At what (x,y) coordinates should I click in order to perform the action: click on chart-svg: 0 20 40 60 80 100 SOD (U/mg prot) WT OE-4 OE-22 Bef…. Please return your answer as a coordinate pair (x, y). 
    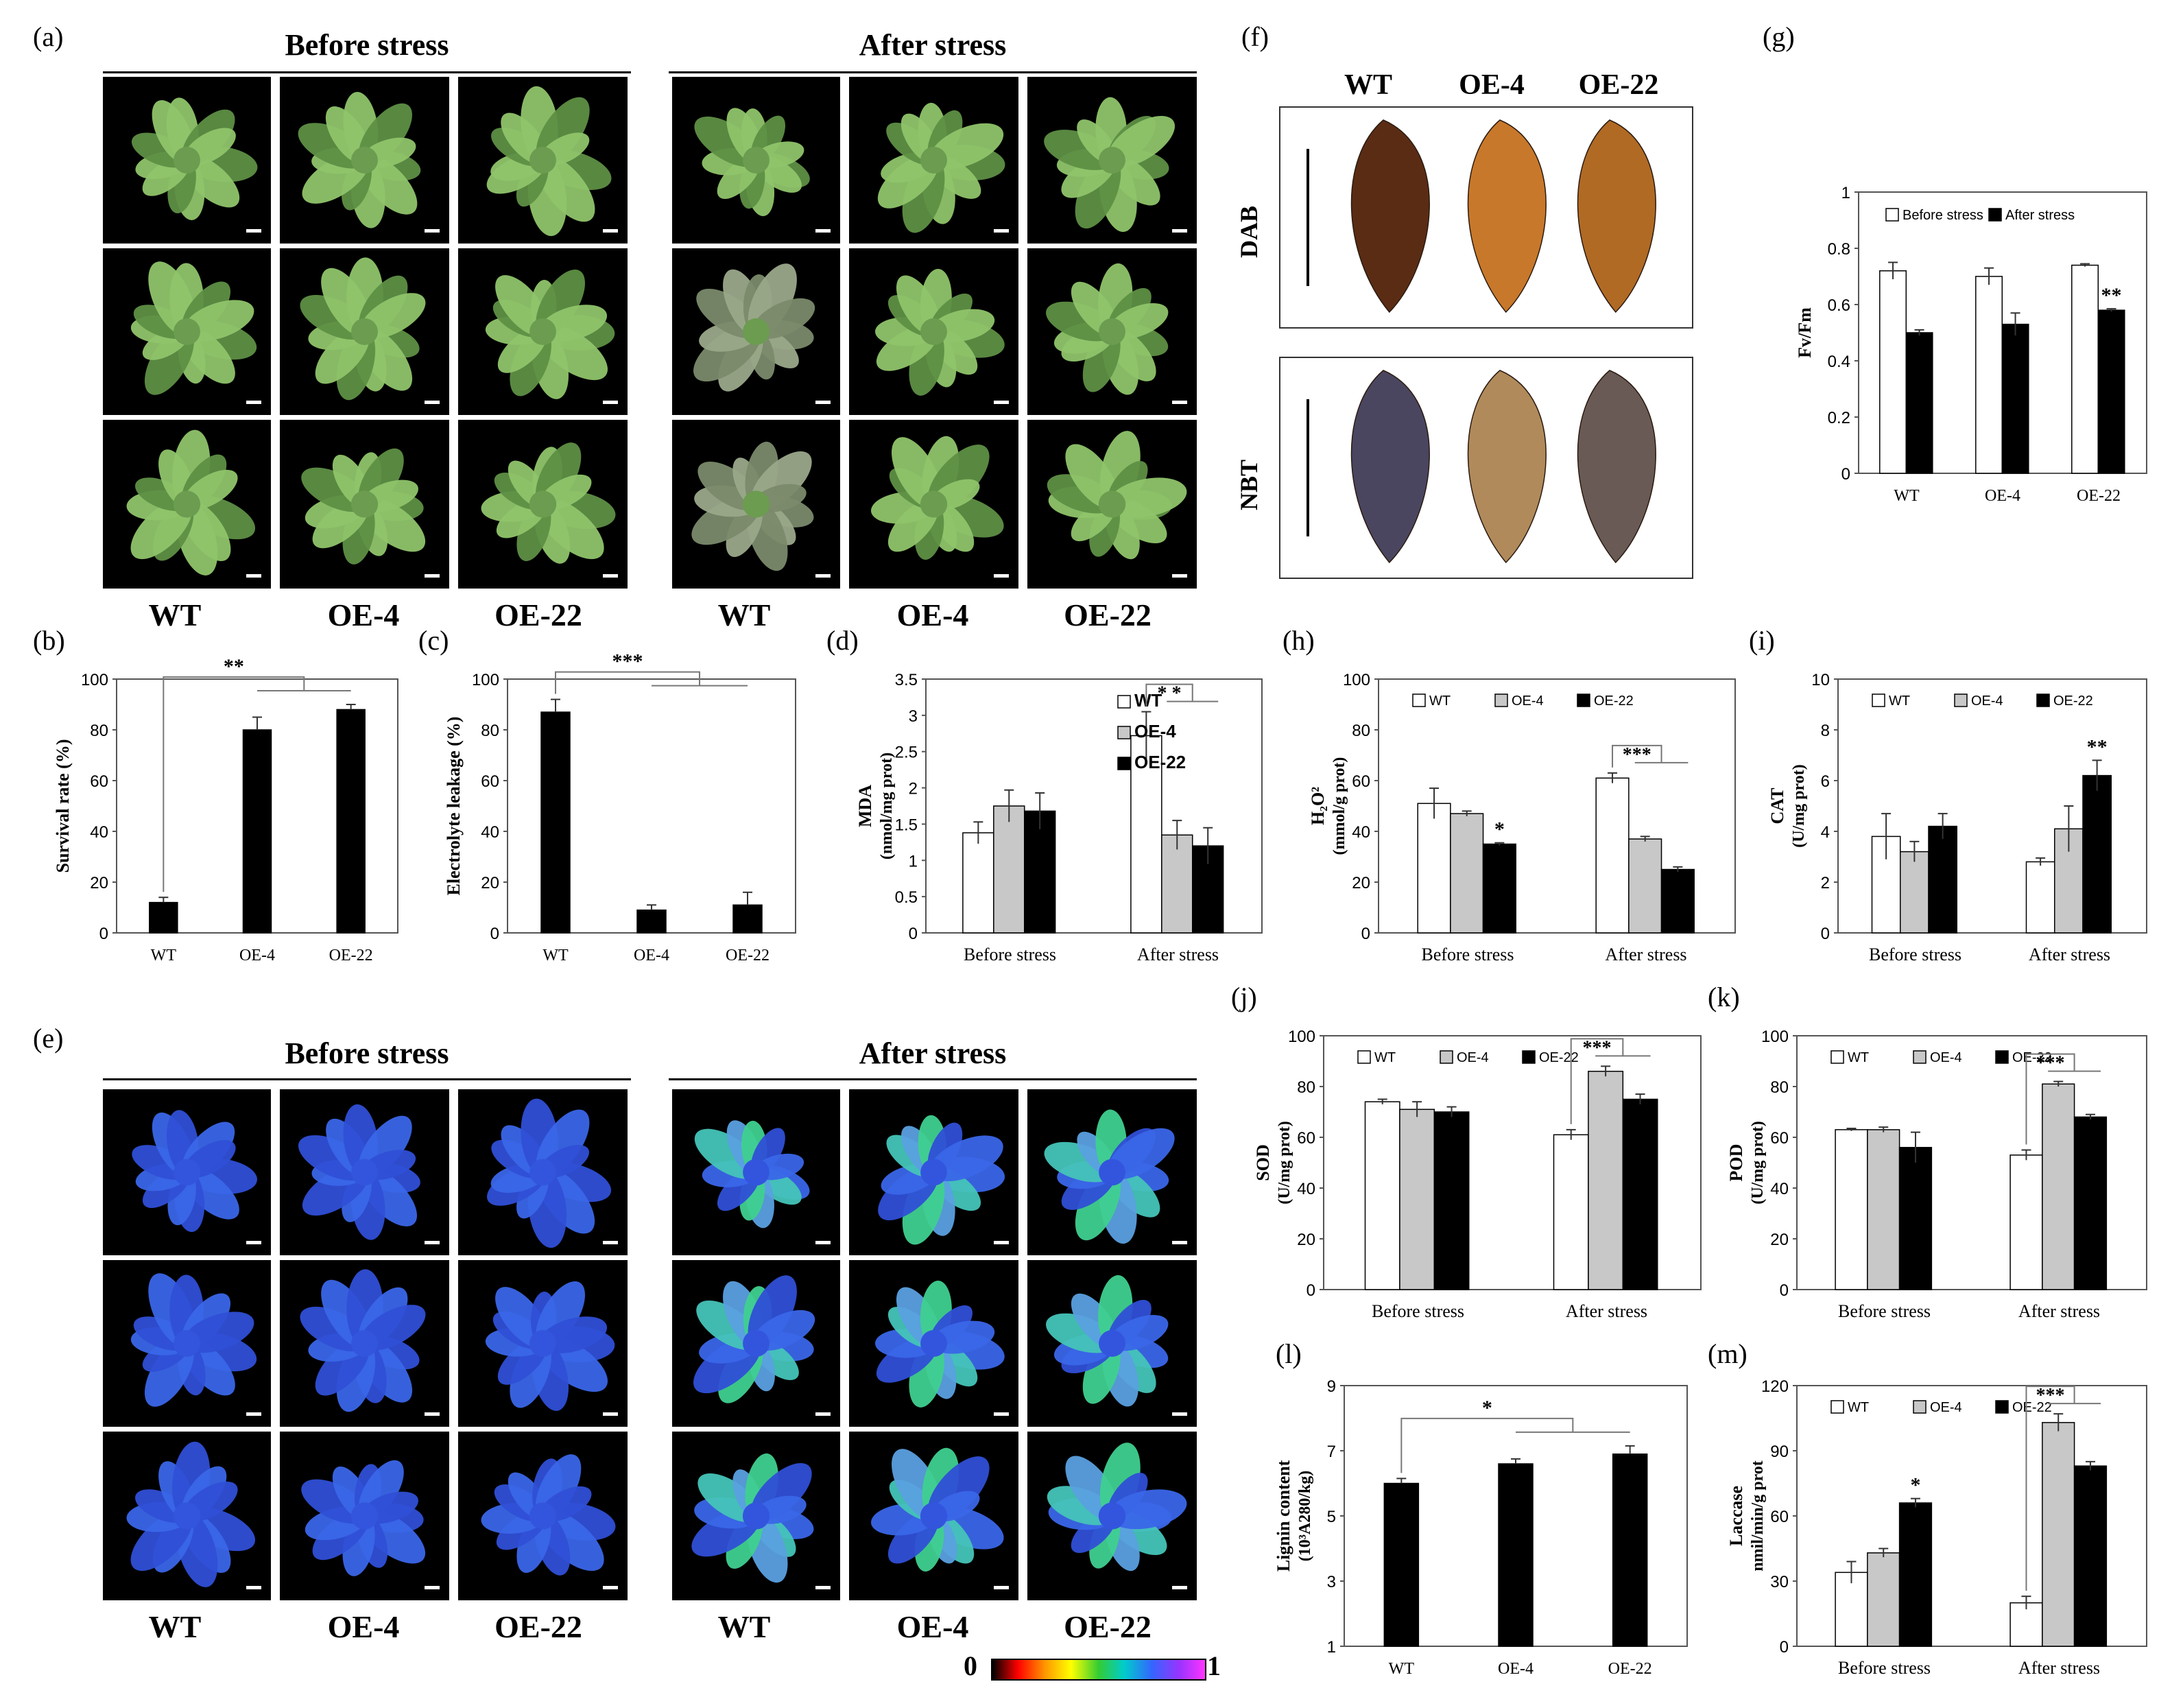
    Looking at the image, I should click on (1478, 1174).